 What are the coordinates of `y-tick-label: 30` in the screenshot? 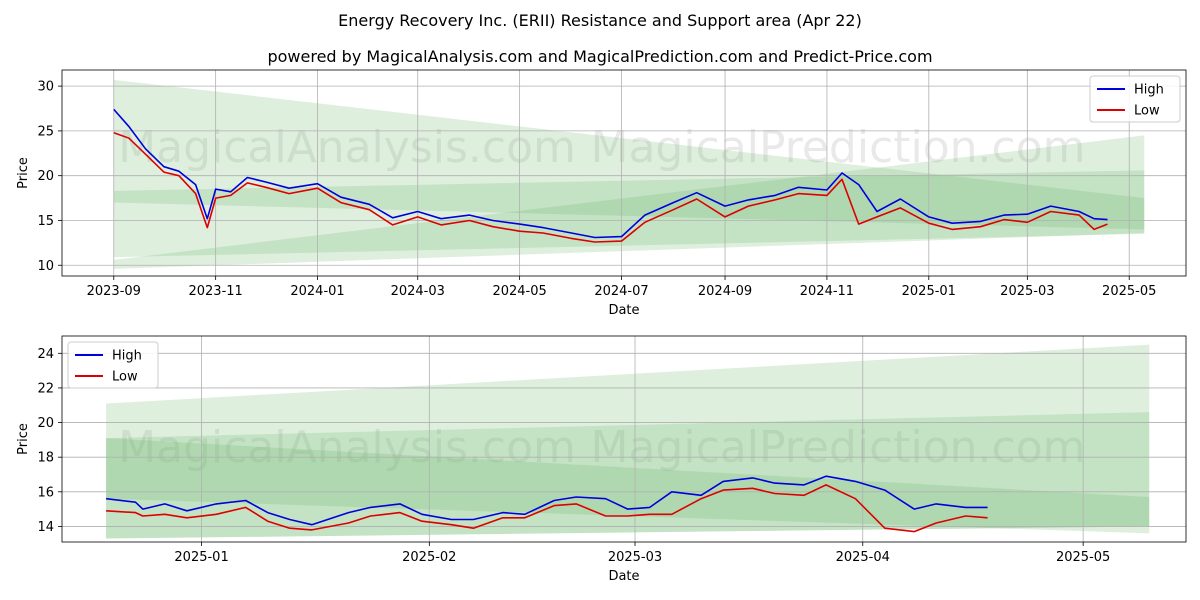 It's located at (45, 87).